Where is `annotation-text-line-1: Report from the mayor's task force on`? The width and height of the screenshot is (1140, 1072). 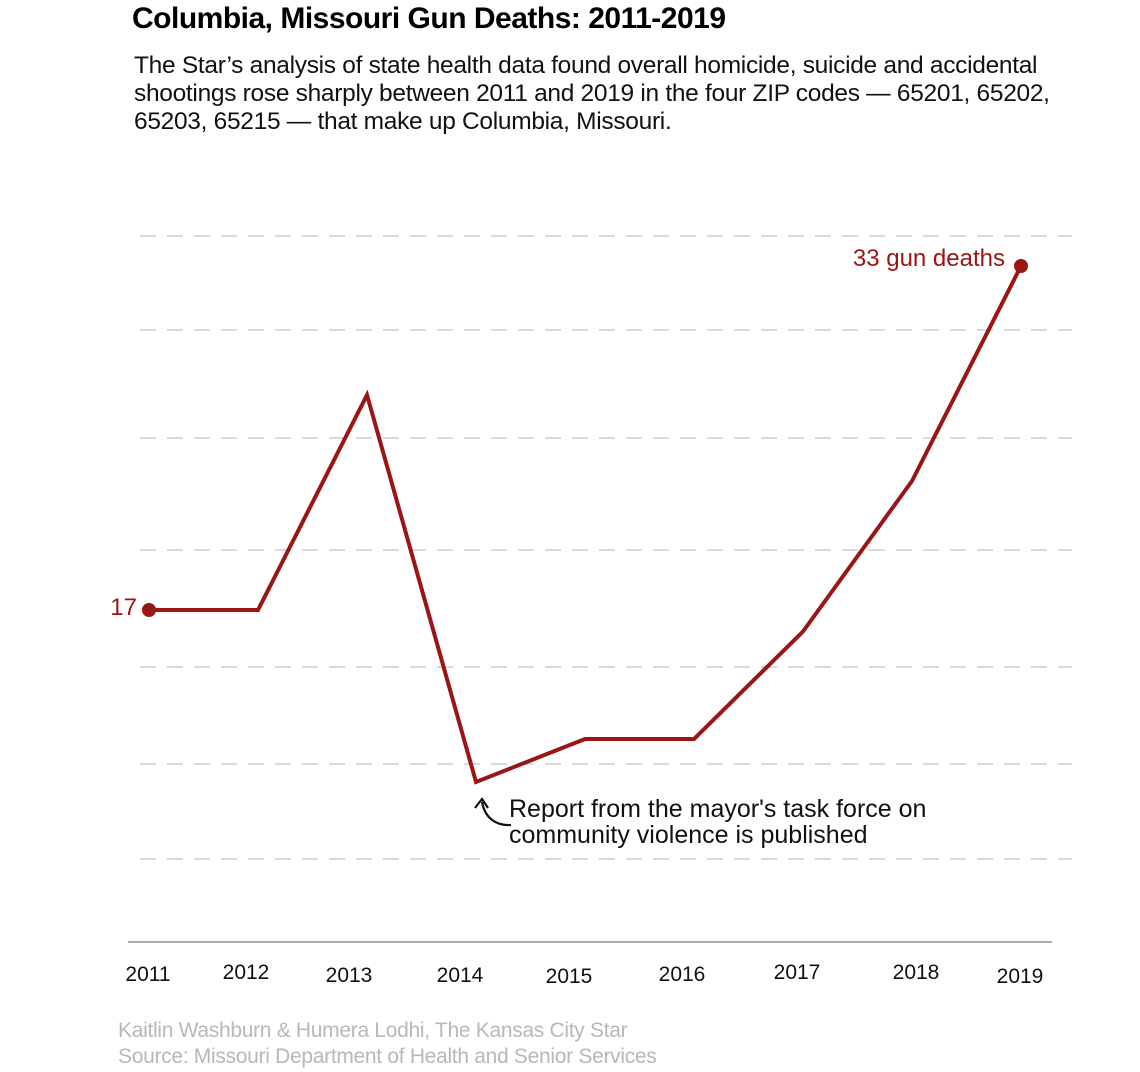 annotation-text-line-1: Report from the mayor's task force on is located at coordinates (717, 809).